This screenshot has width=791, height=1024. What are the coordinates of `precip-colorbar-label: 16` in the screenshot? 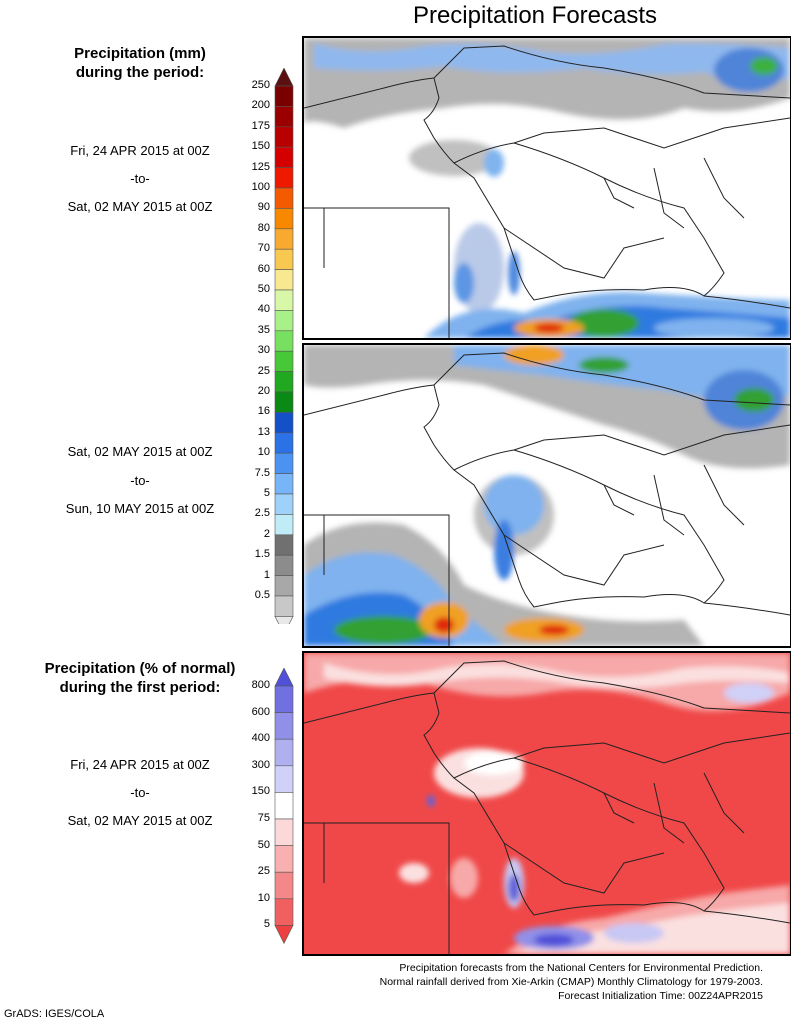 It's located at (263, 411).